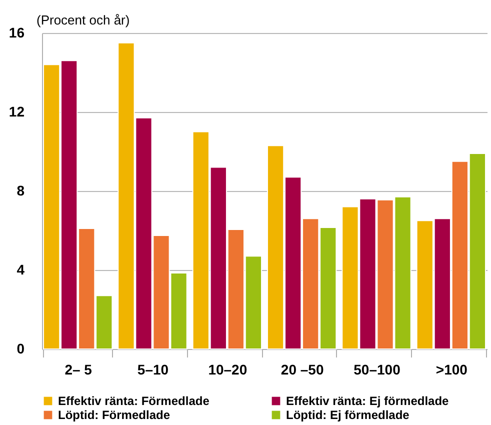 The width and height of the screenshot is (491, 425). What do you see at coordinates (20, 190) in the screenshot?
I see `y-tick-label: 8` at bounding box center [20, 190].